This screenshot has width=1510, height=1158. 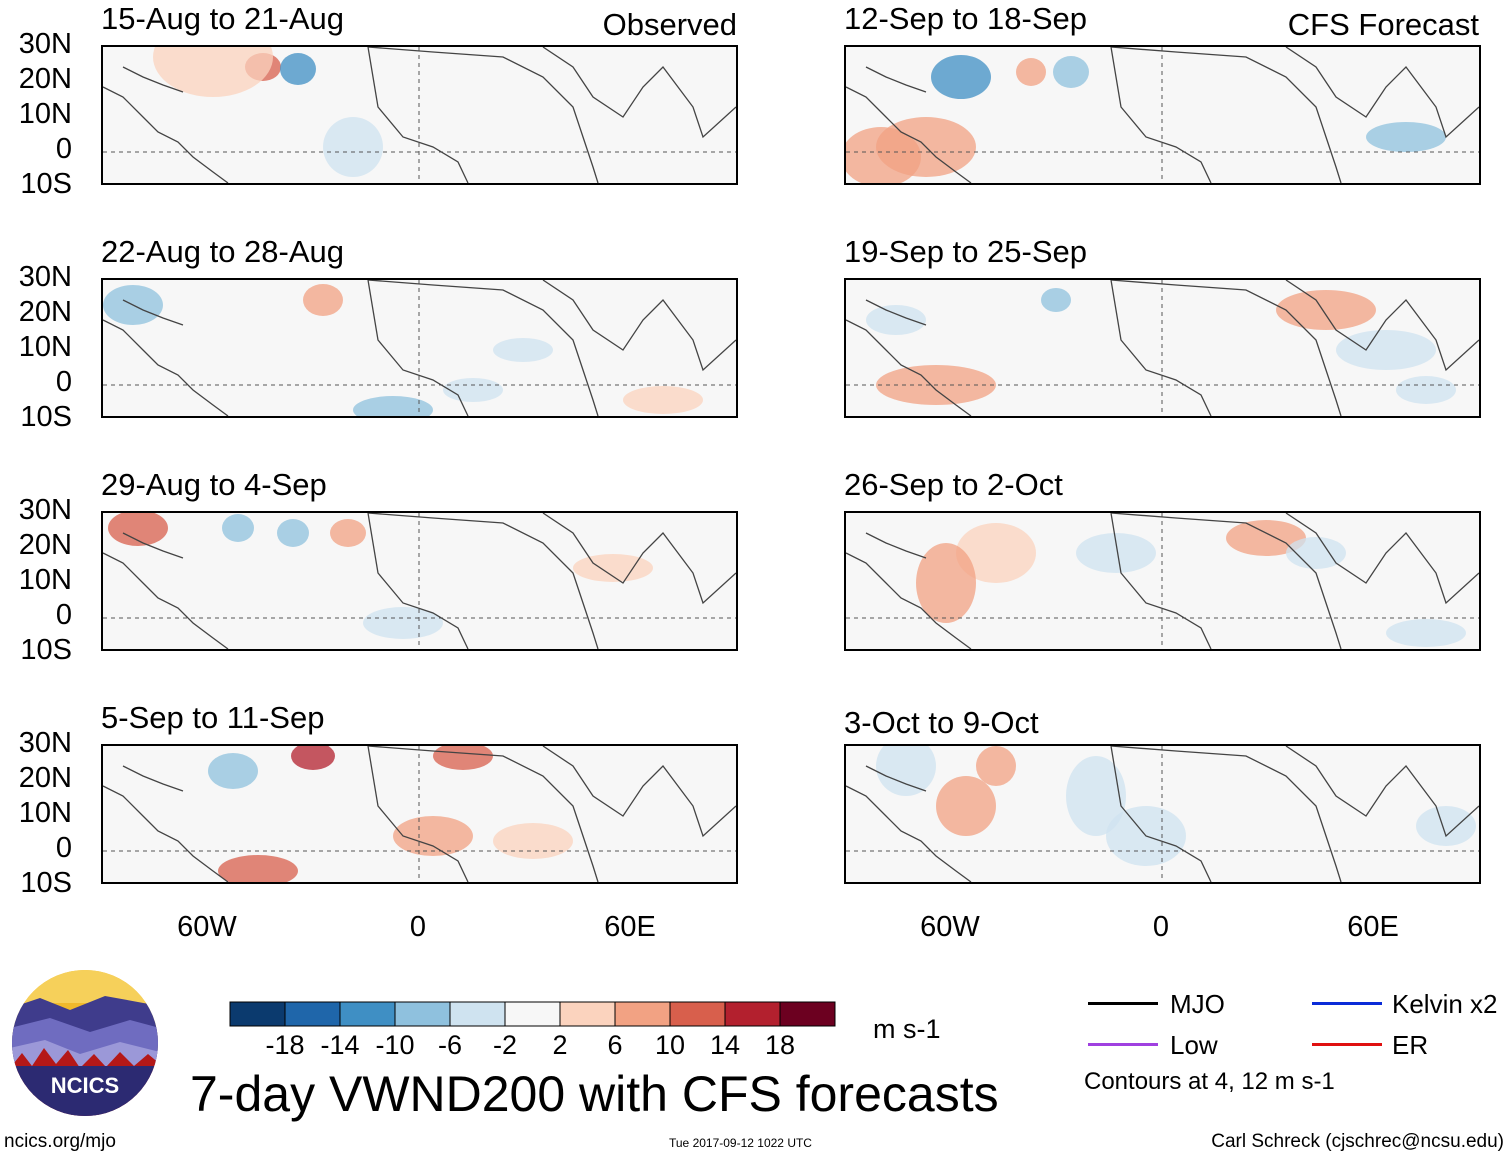 I want to click on lat-label-row2-1: 30N, so click(x=45, y=277).